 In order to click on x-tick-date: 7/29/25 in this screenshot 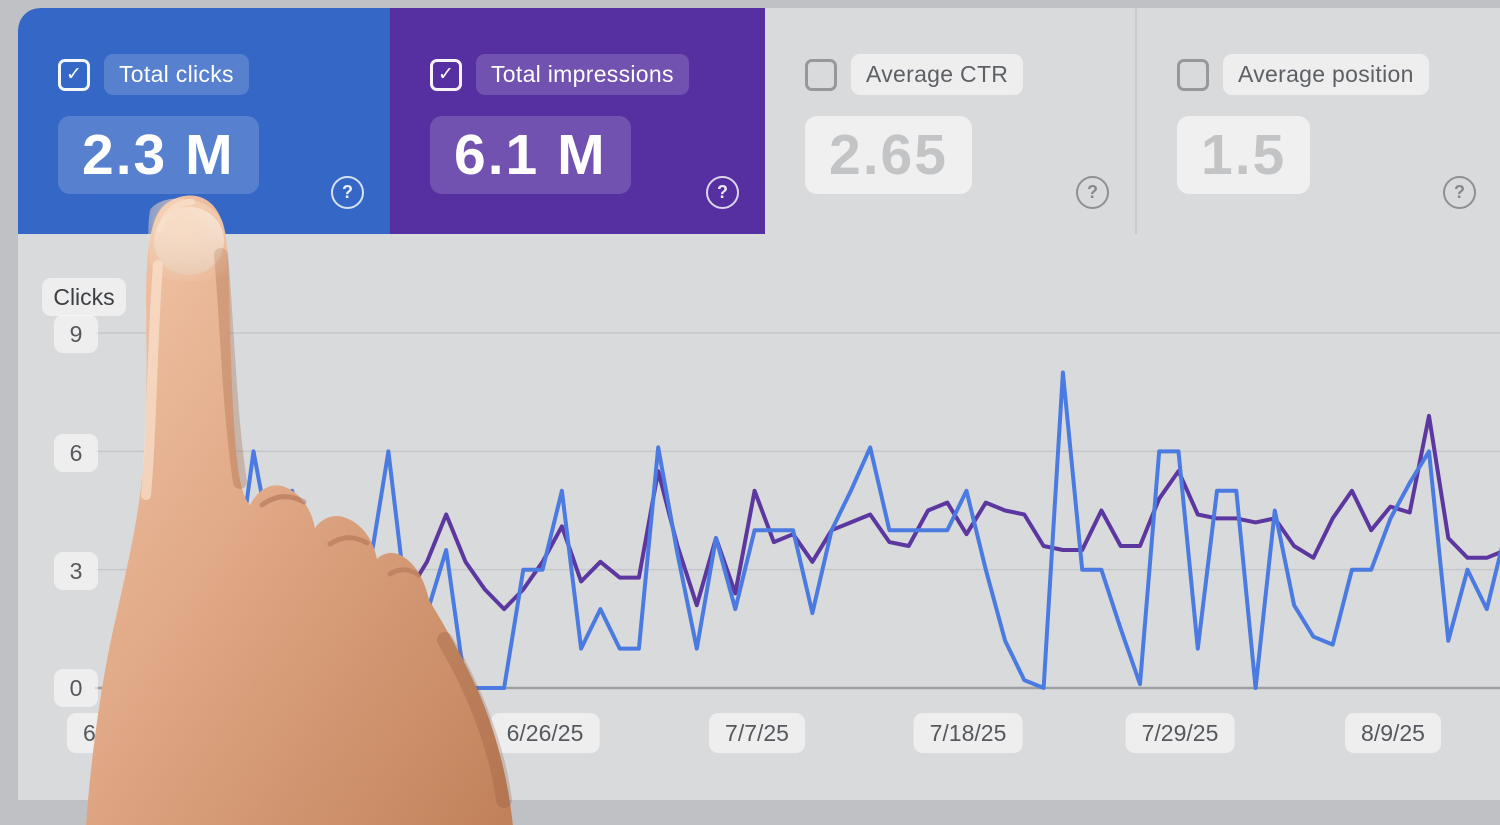, I will do `click(1180, 733)`.